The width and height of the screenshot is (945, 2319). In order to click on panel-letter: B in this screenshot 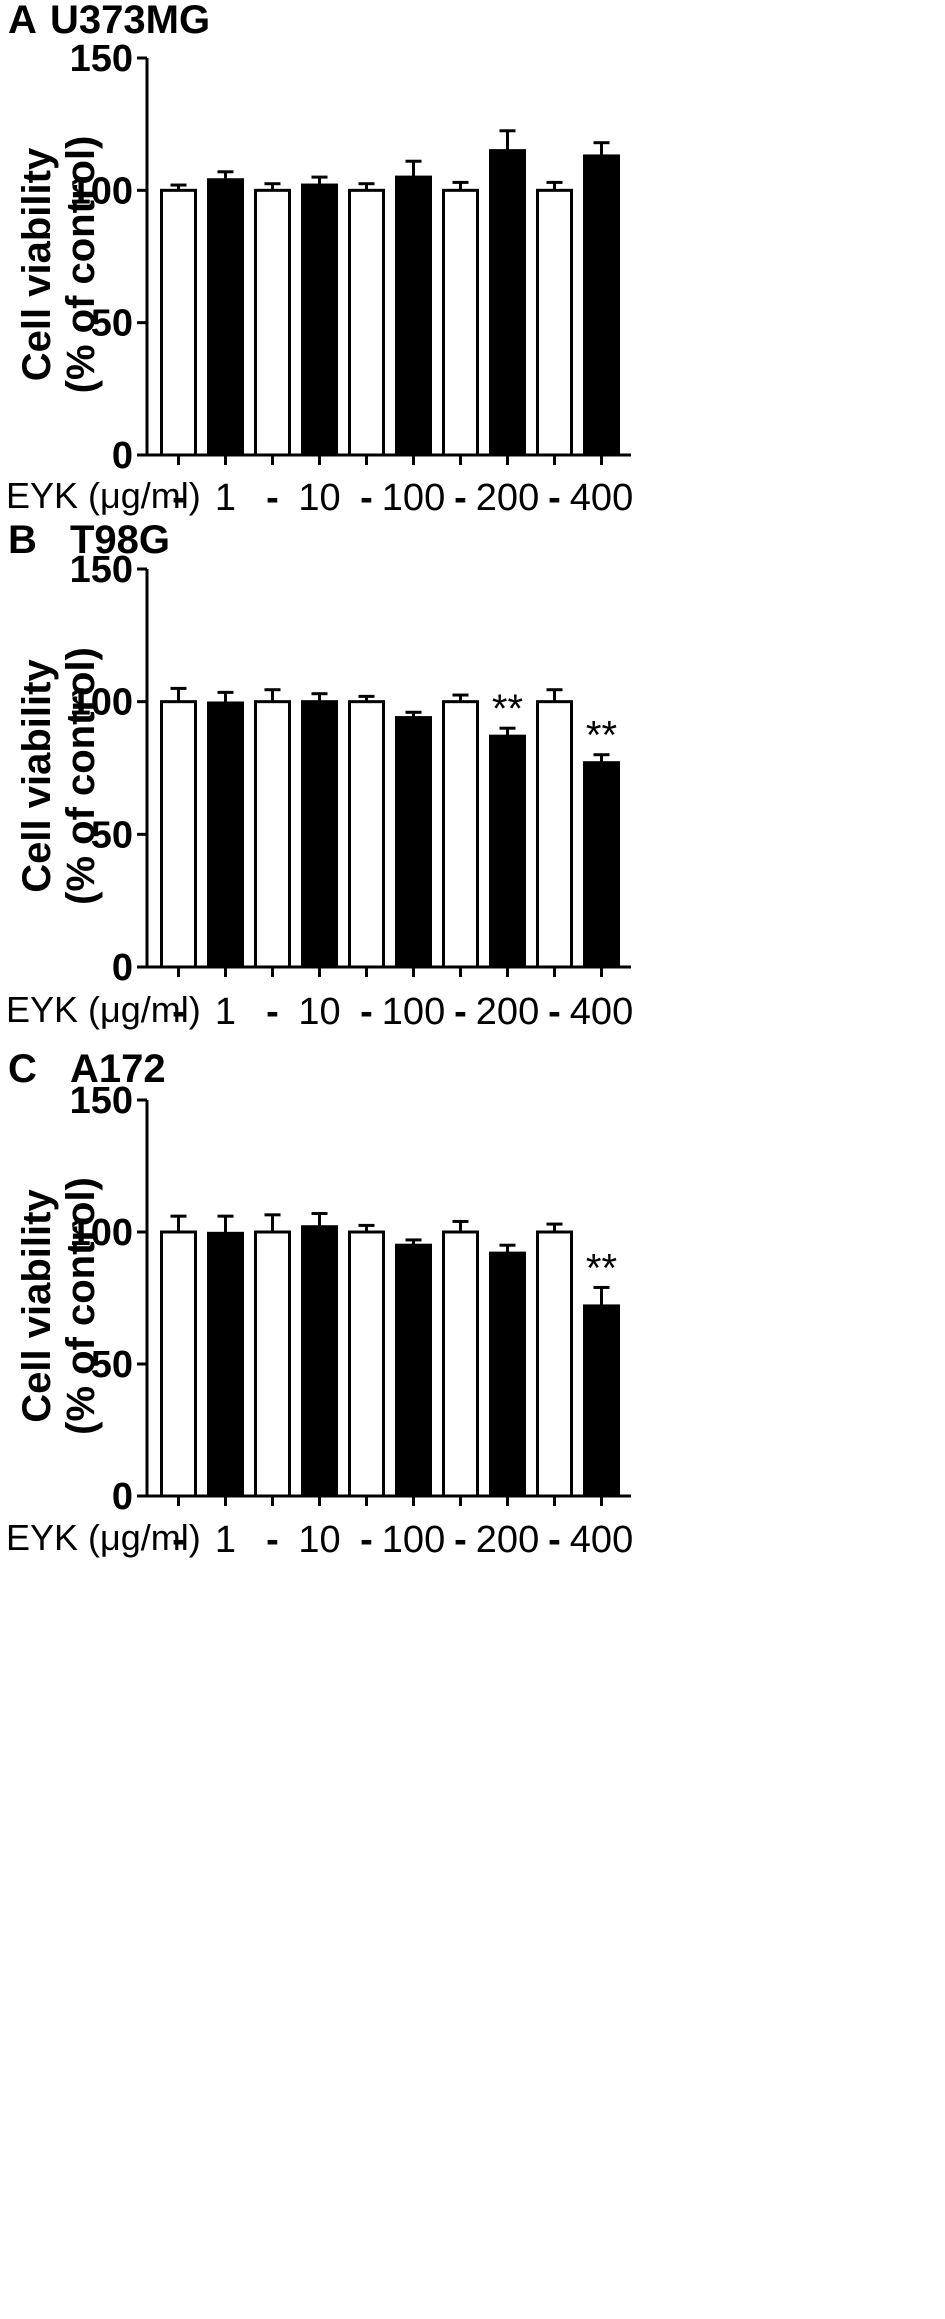, I will do `click(22, 540)`.